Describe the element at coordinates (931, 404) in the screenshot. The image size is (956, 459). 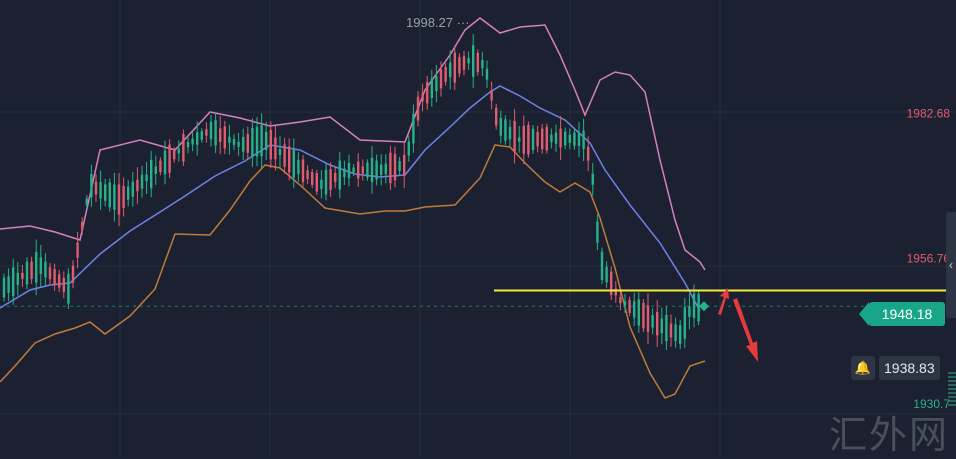
I see `y-axis-label-2: 1930.7` at that location.